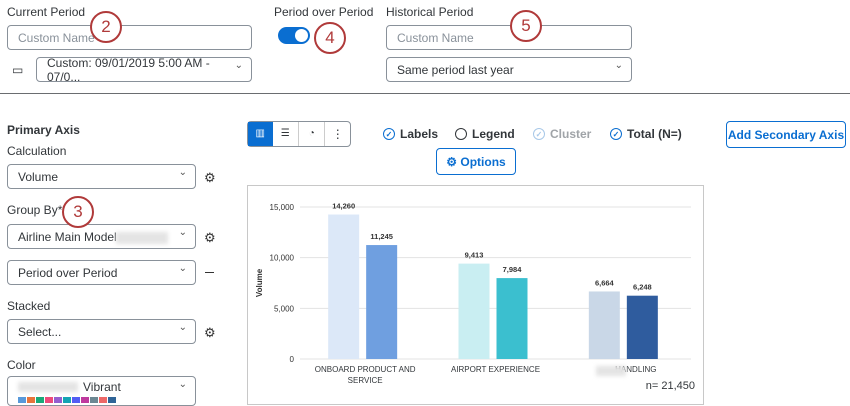 This screenshot has width=850, height=406. Describe the element at coordinates (365, 375) in the screenshot. I see `x-tick-label: ONBOARD PRODUCT AND SERVICE` at that location.